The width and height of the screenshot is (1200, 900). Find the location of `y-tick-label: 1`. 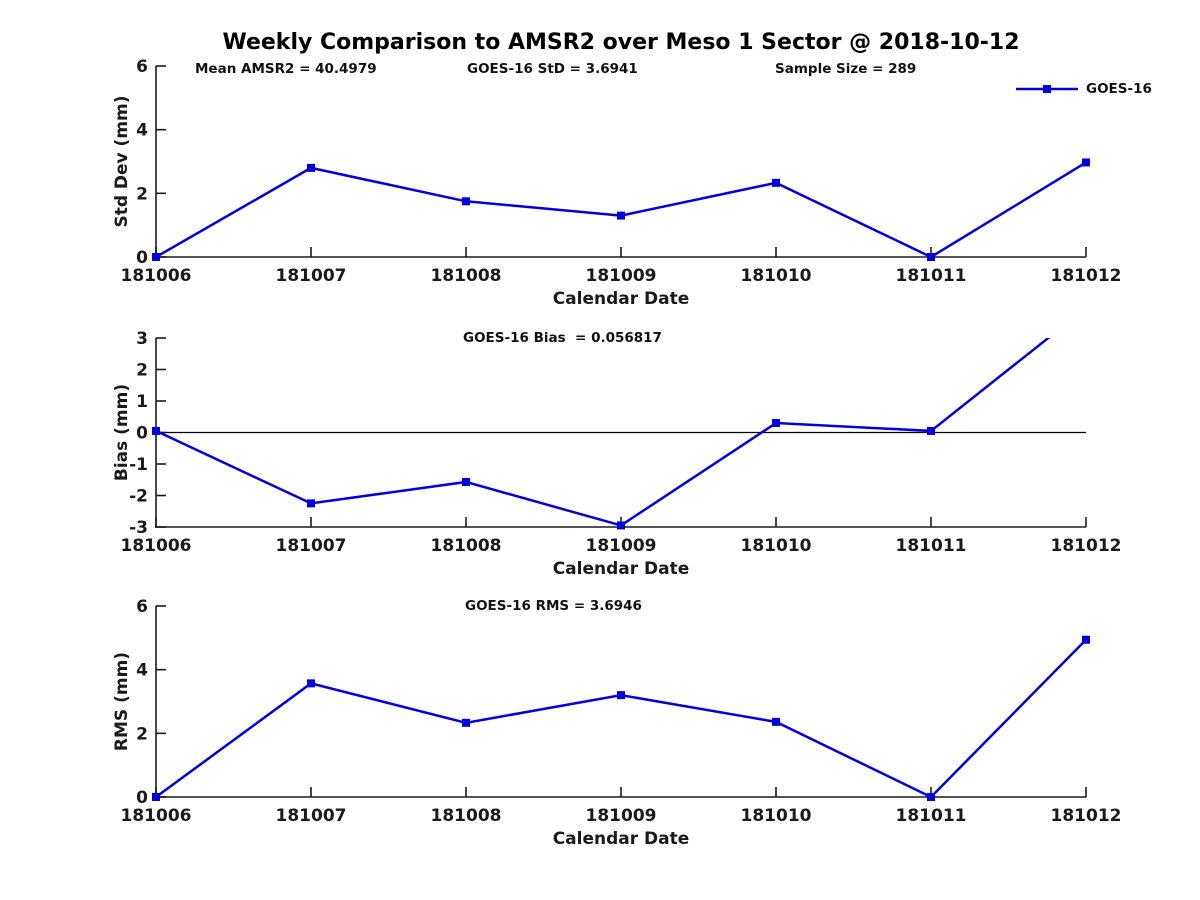

y-tick-label: 1 is located at coordinates (142, 402).